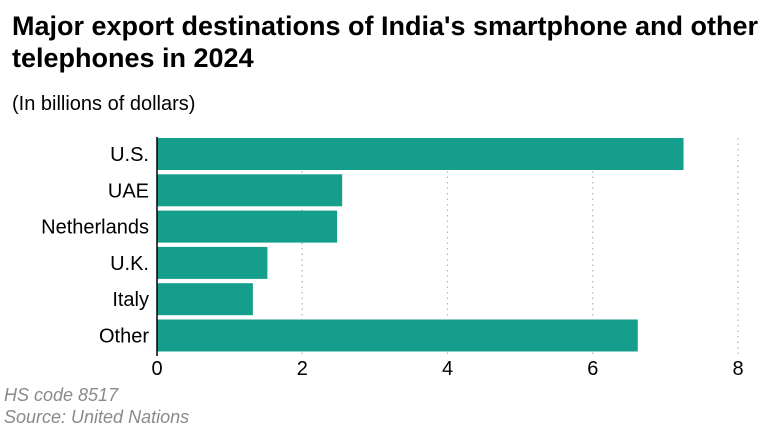 The height and width of the screenshot is (434, 769). I want to click on chart-subtitle: (In billions of dollars), so click(104, 104).